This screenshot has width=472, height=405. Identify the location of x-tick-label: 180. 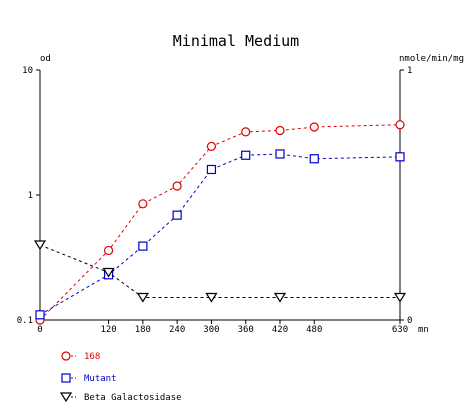
(143, 330).